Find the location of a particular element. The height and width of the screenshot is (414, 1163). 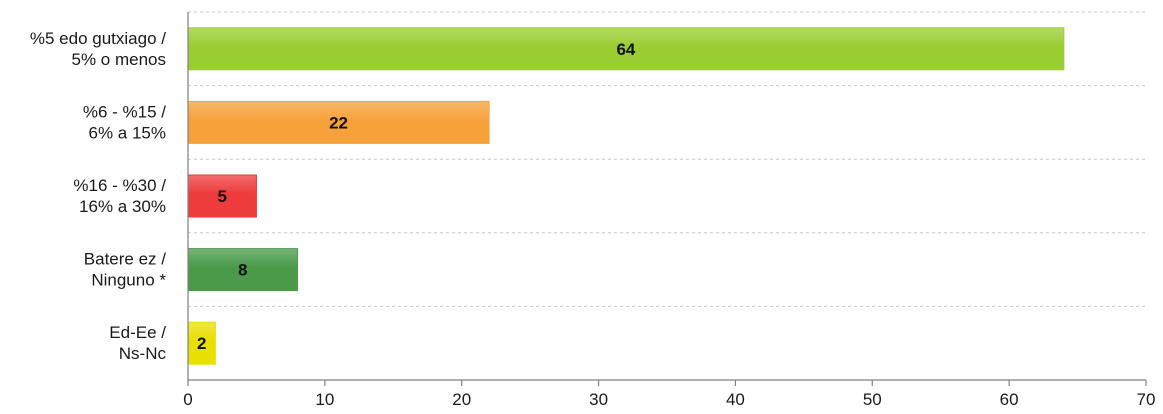

category-label: %16 - %30 /16% a 30% is located at coordinates (119, 196).